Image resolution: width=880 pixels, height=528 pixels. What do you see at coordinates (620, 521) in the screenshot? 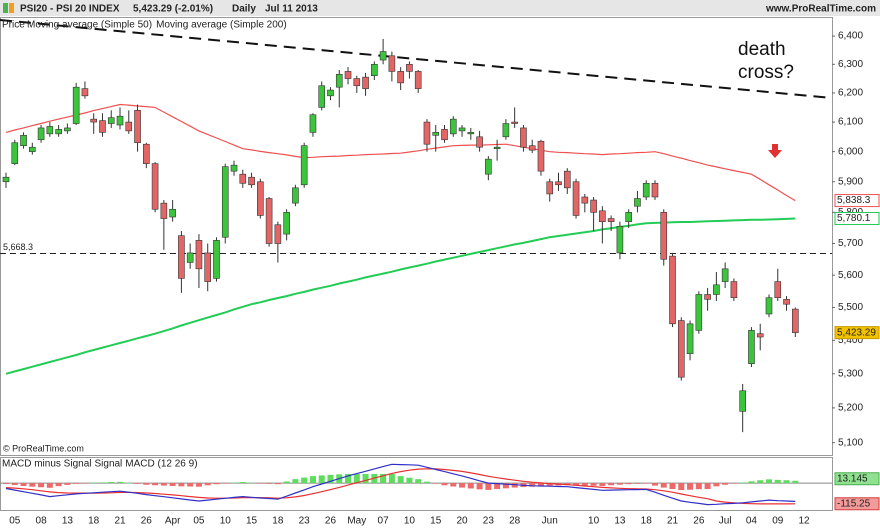
I see `x-tick-label: 13` at bounding box center [620, 521].